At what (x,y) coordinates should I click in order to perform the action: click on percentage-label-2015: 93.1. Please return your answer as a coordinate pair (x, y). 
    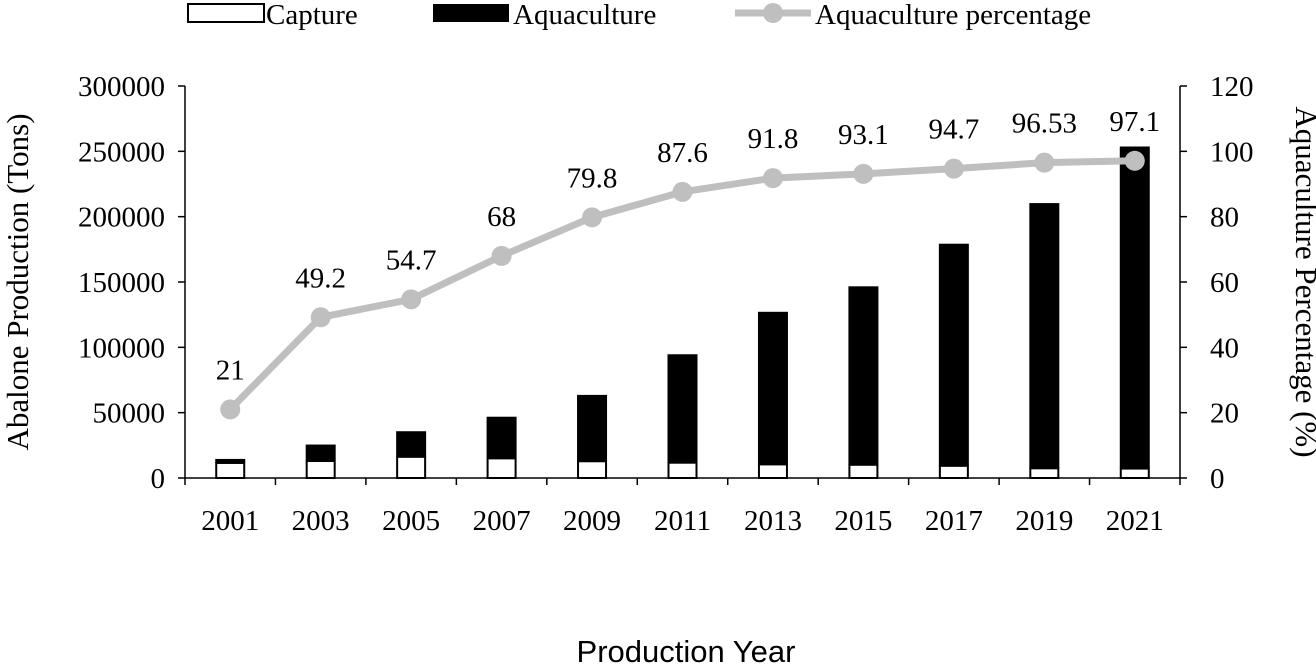
    Looking at the image, I should click on (863, 135).